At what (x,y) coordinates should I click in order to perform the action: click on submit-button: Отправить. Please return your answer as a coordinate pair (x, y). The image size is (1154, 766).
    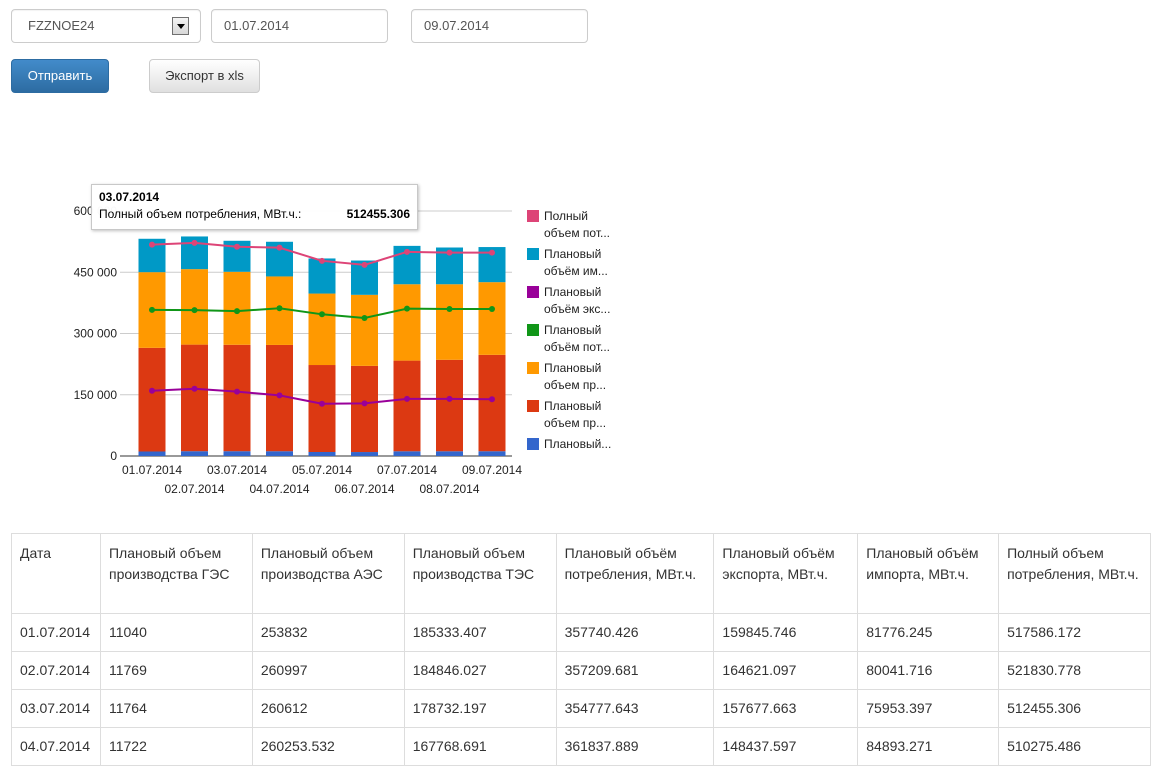
    Looking at the image, I should click on (60, 76).